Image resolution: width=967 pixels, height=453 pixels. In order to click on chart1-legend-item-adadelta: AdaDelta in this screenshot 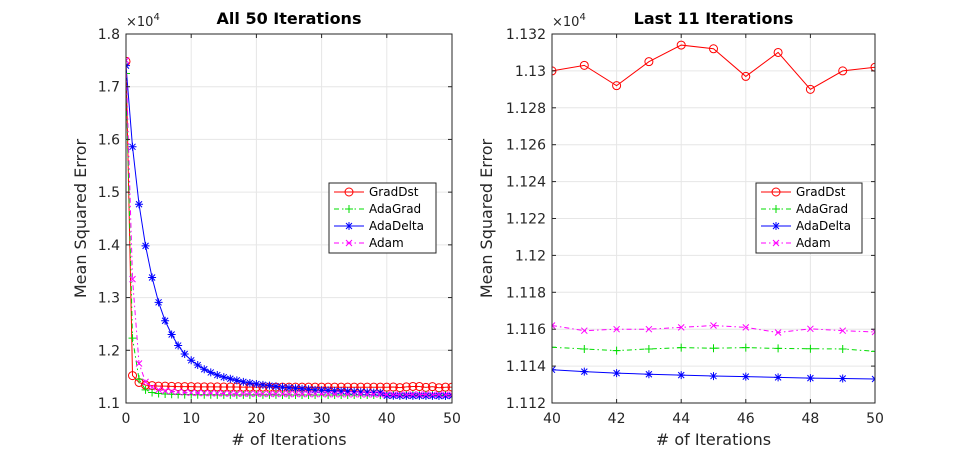, I will do `click(379, 226)`.